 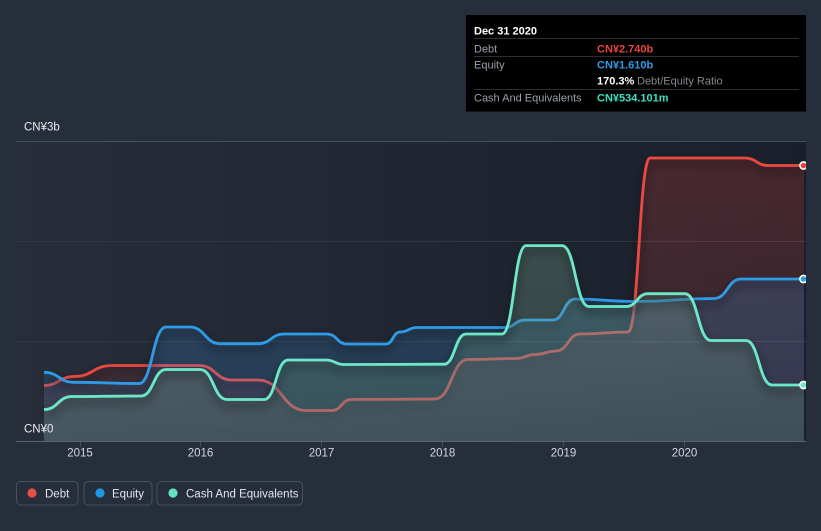 I want to click on svg-text: CN¥534.101m, so click(x=633, y=99).